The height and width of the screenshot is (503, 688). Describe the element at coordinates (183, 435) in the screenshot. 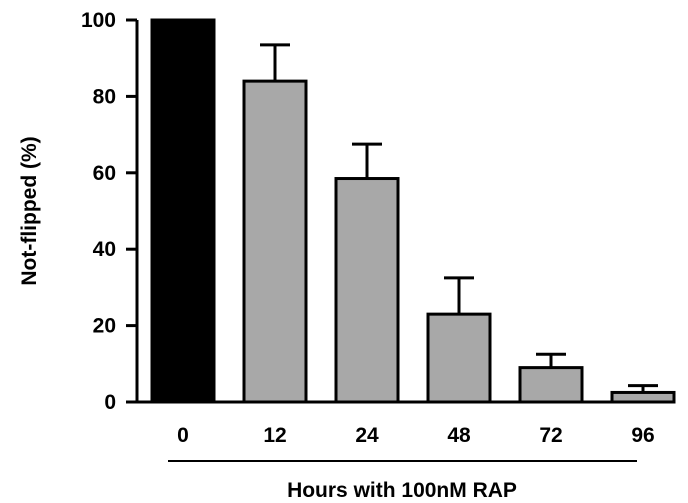

I see `x-tick-label-0: 0` at that location.